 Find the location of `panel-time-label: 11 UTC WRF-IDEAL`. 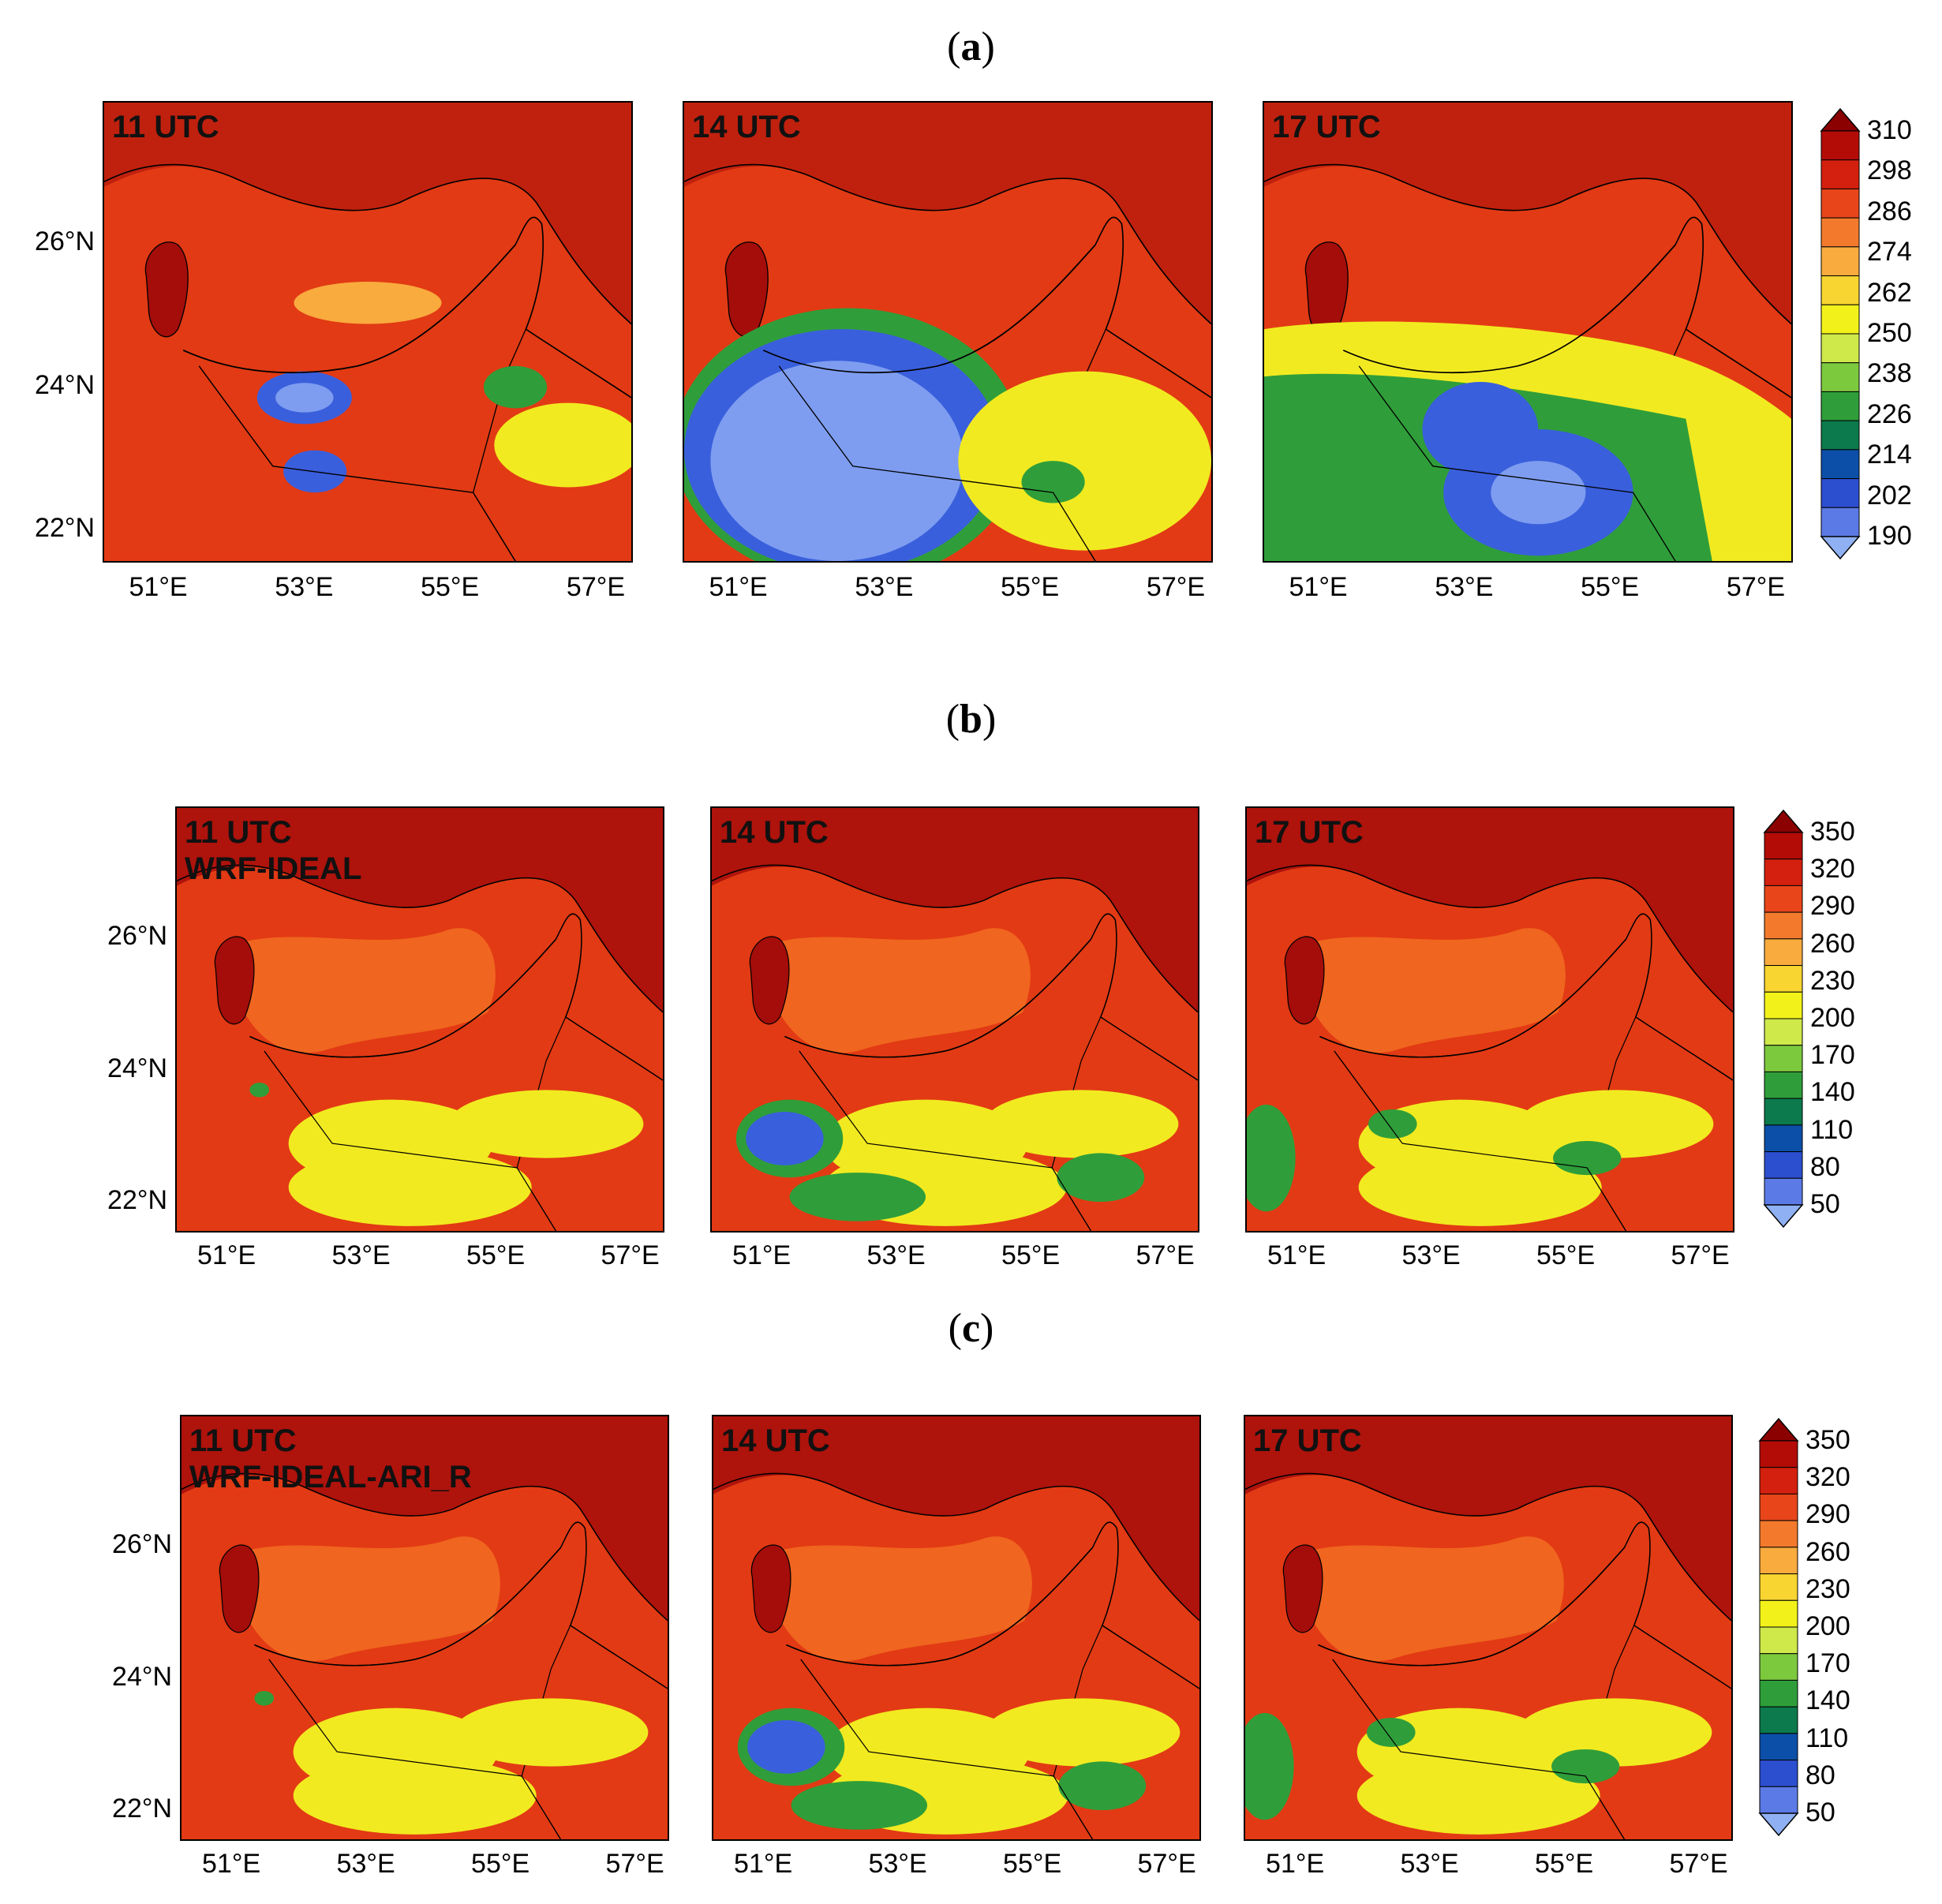

panel-time-label: 11 UTC WRF-IDEAL is located at coordinates (273, 850).